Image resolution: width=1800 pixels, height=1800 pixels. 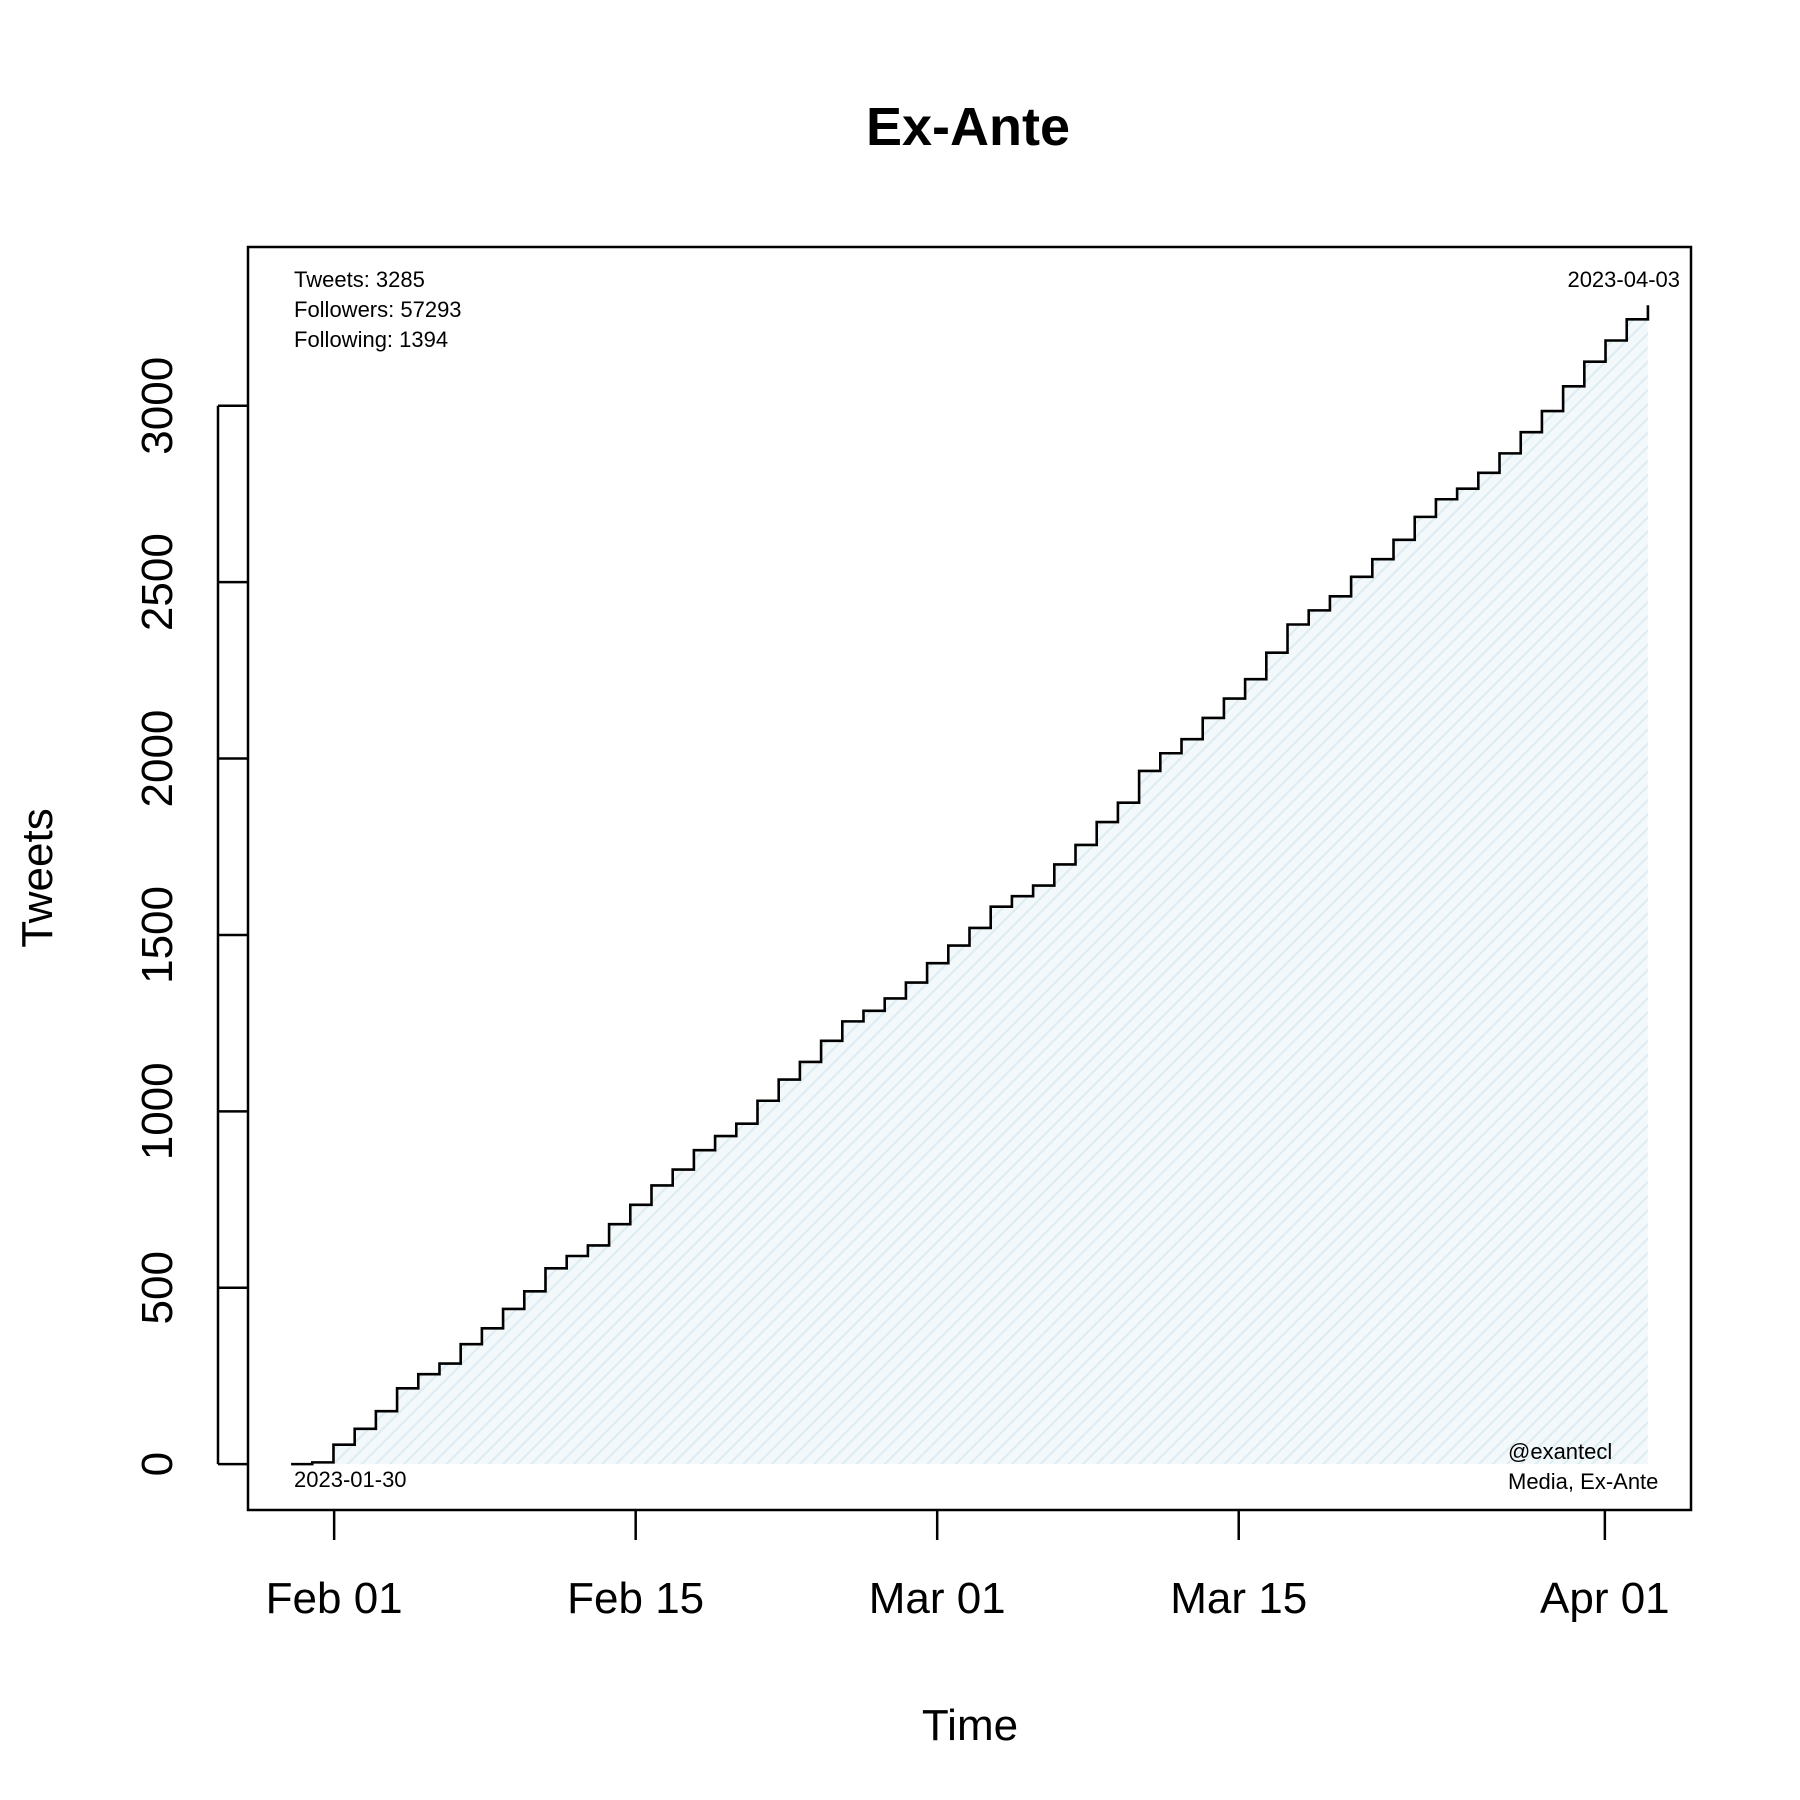 I want to click on x-tick-label: Feb 15, so click(x=635, y=1598).